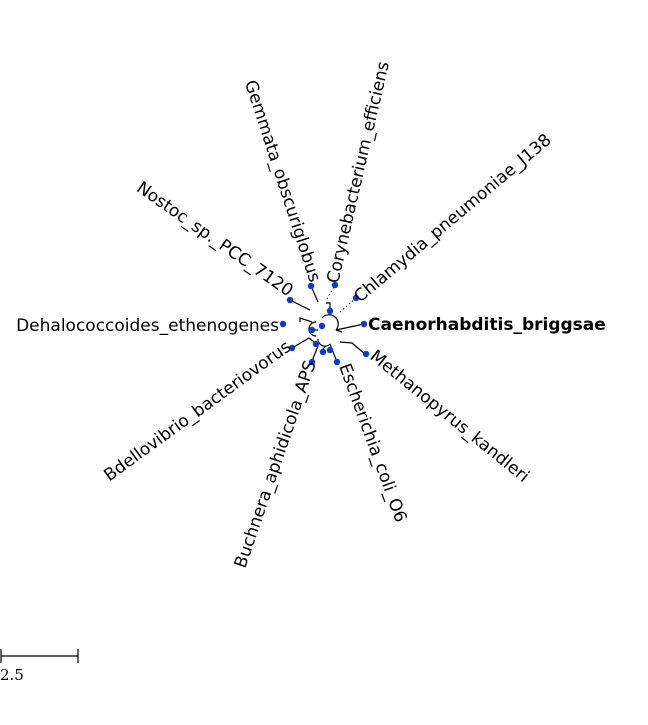 The width and height of the screenshot is (648, 725). What do you see at coordinates (276, 464) in the screenshot?
I see `leaf-label-buchnera: Buchnera_aphidicola_APS` at bounding box center [276, 464].